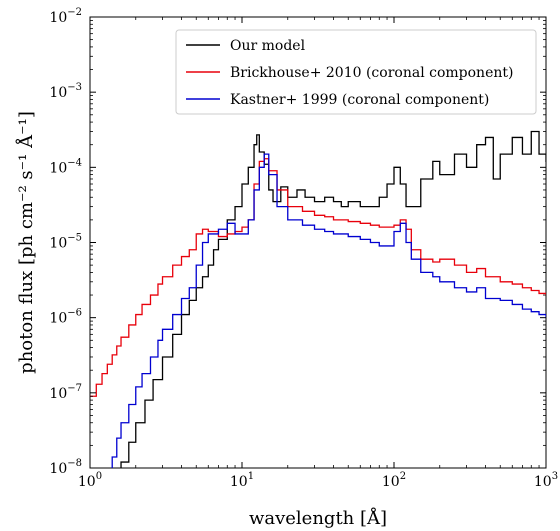 The width and height of the screenshot is (560, 531). Describe the element at coordinates (99, 476) in the screenshot. I see `x-tick-exp: 0` at that location.